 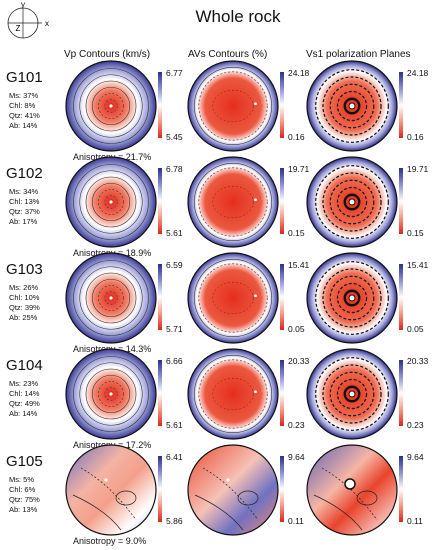 What do you see at coordinates (23, 221) in the screenshot?
I see `mineral-percentage: Ab: 17%` at bounding box center [23, 221].